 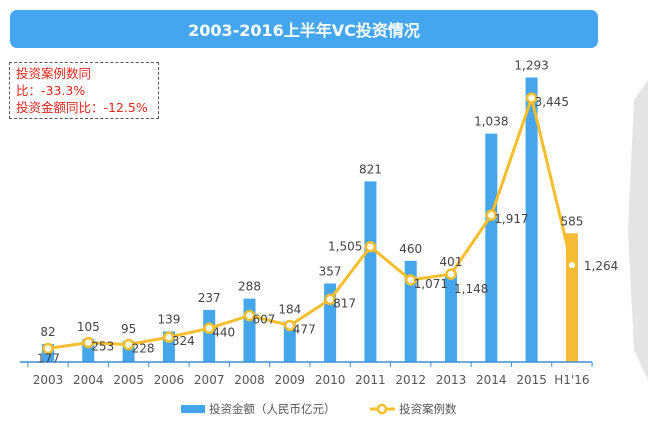 I want to click on cases-value-label: 1,148, so click(x=471, y=289).